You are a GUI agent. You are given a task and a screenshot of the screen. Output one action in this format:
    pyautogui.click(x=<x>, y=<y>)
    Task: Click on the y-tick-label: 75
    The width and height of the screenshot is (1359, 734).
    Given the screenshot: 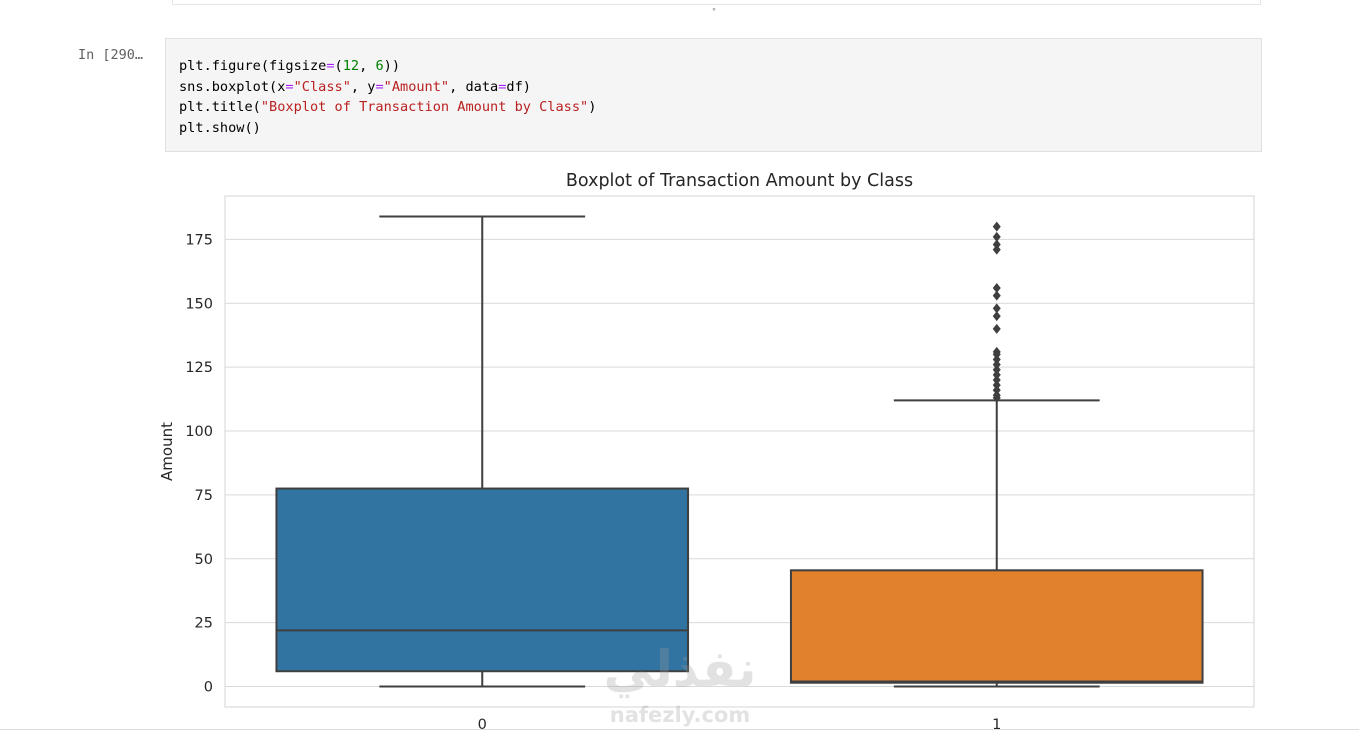 What is the action you would take?
    pyautogui.click(x=204, y=496)
    